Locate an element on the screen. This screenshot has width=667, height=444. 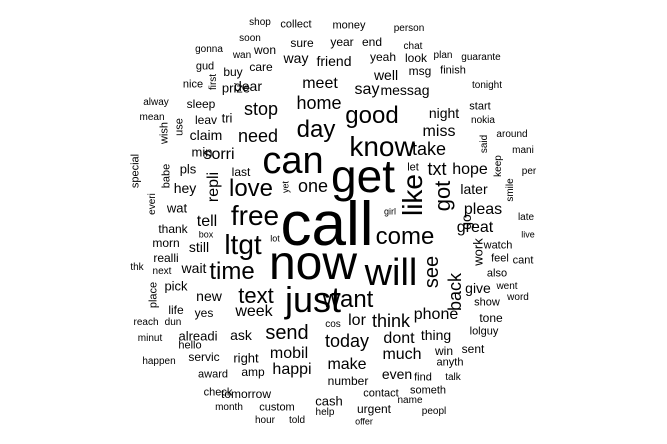
word: reach is located at coordinates (146, 322).